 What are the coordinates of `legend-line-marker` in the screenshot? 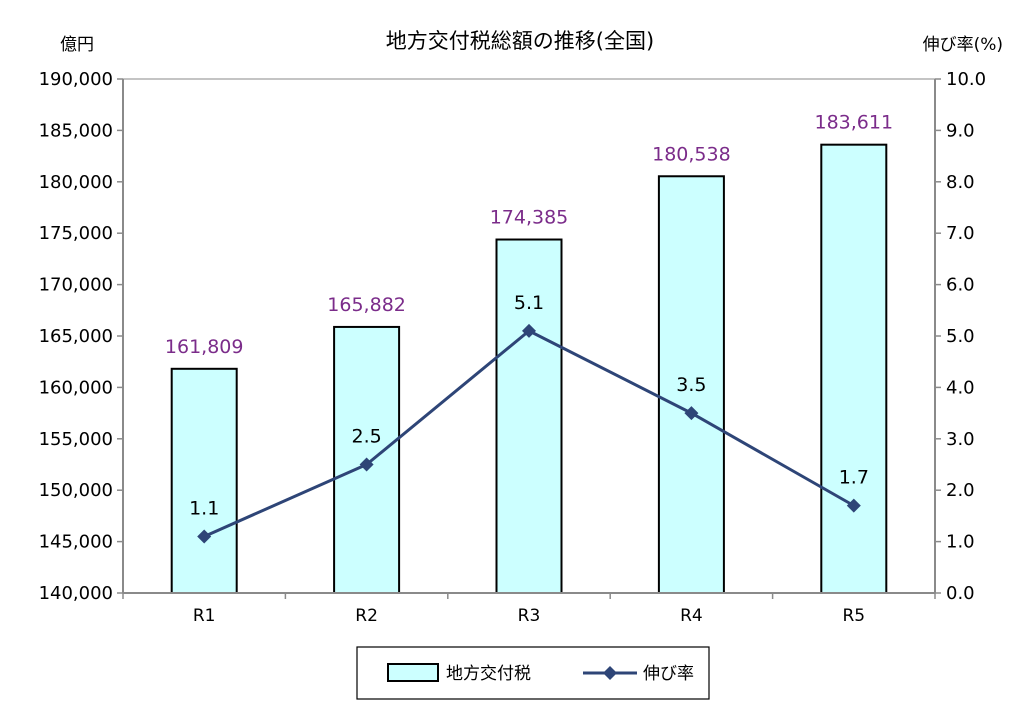 It's located at (610, 673).